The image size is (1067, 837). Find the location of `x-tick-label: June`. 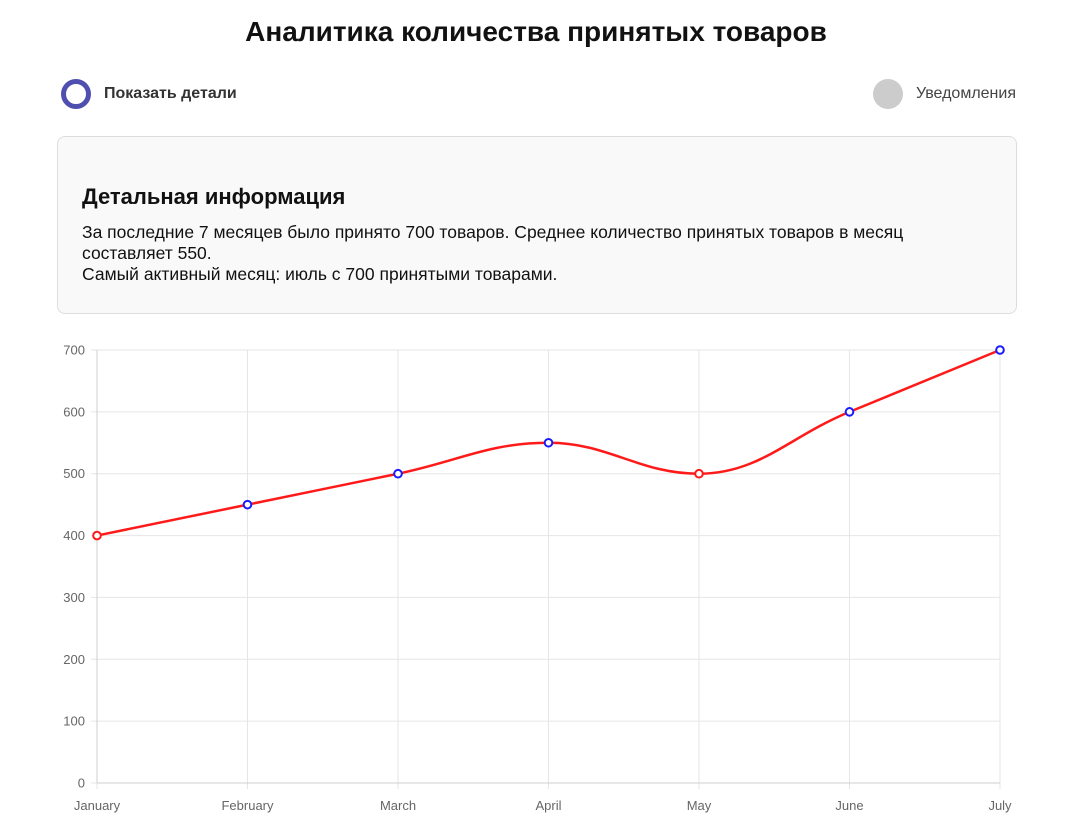

x-tick-label: June is located at coordinates (849, 805).